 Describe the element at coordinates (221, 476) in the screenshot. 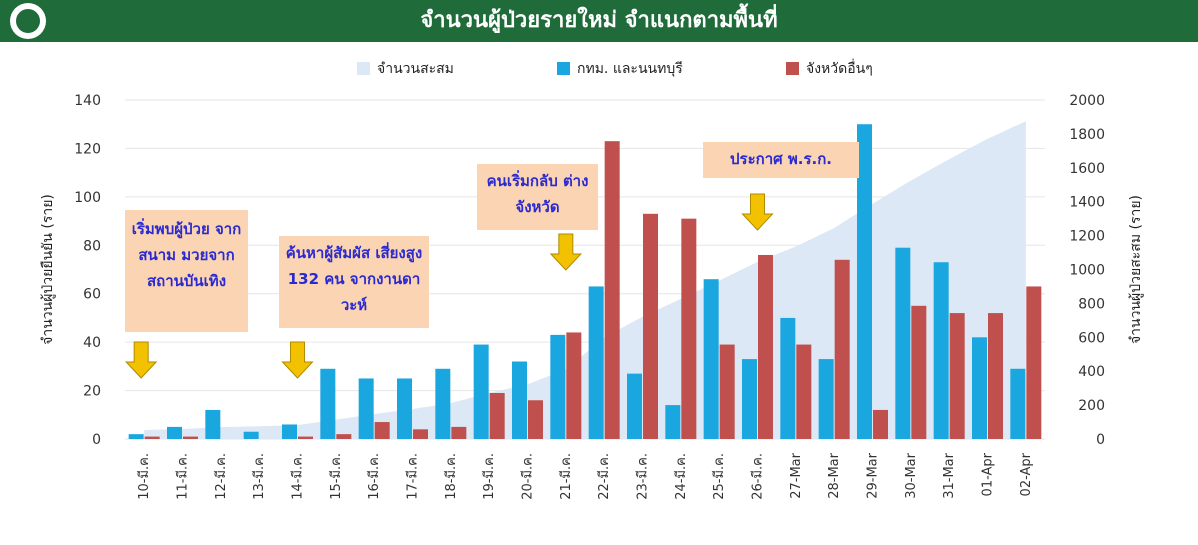

I see `x-tick-label: 12-มี.ค.` at that location.